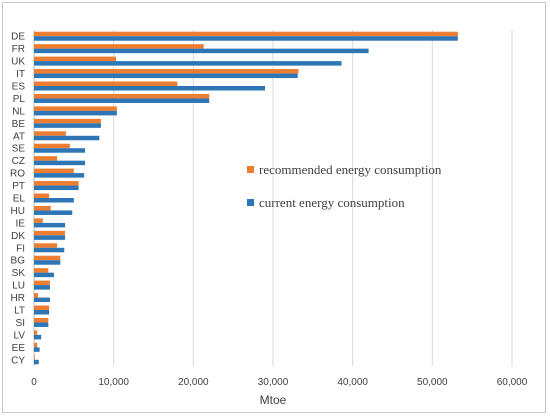 Image resolution: width=550 pixels, height=417 pixels. Describe the element at coordinates (56, 183) in the screenshot. I see `bar-PT-recommended` at that location.